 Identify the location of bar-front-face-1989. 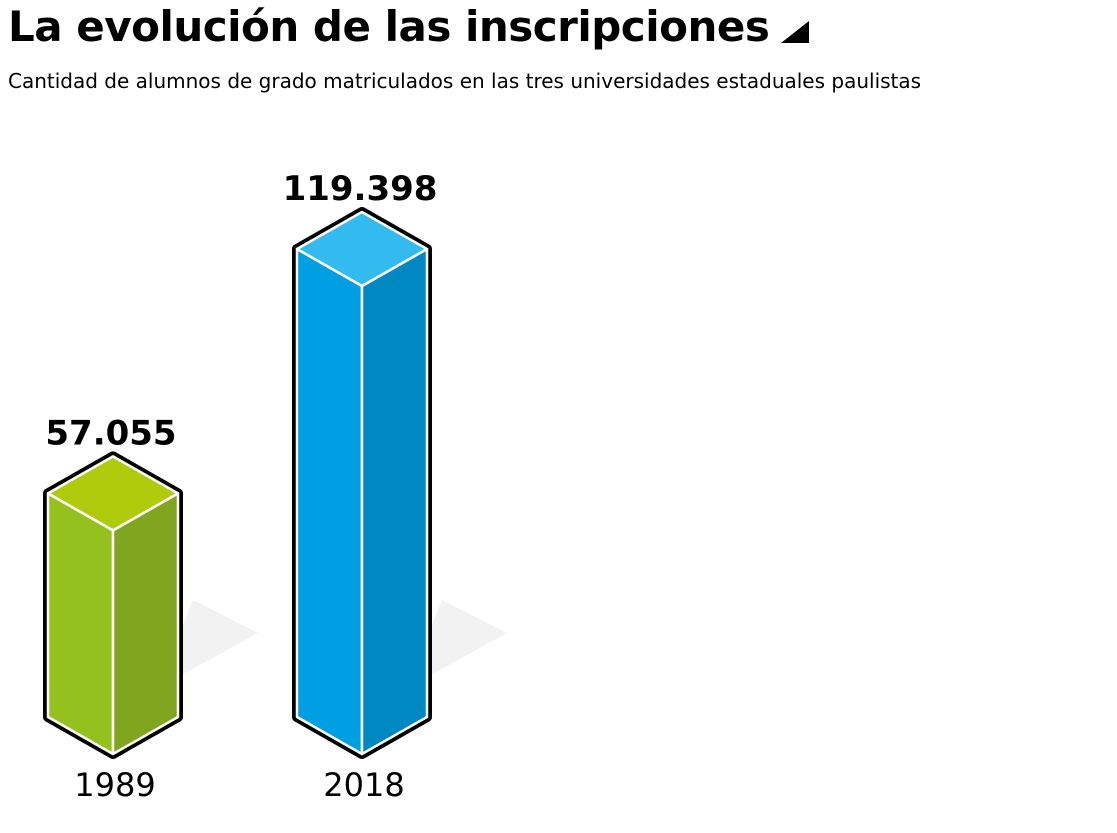
(80, 624).